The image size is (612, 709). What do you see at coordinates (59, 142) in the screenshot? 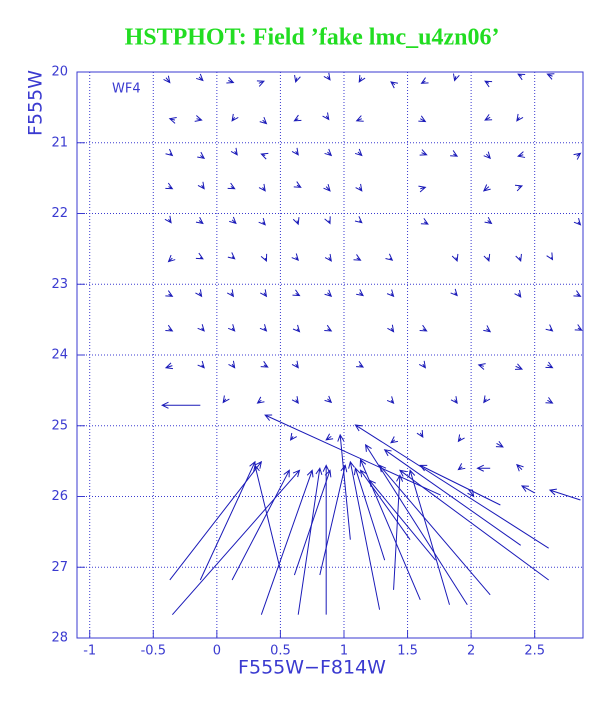
I see `y-tick-label: 21` at bounding box center [59, 142].